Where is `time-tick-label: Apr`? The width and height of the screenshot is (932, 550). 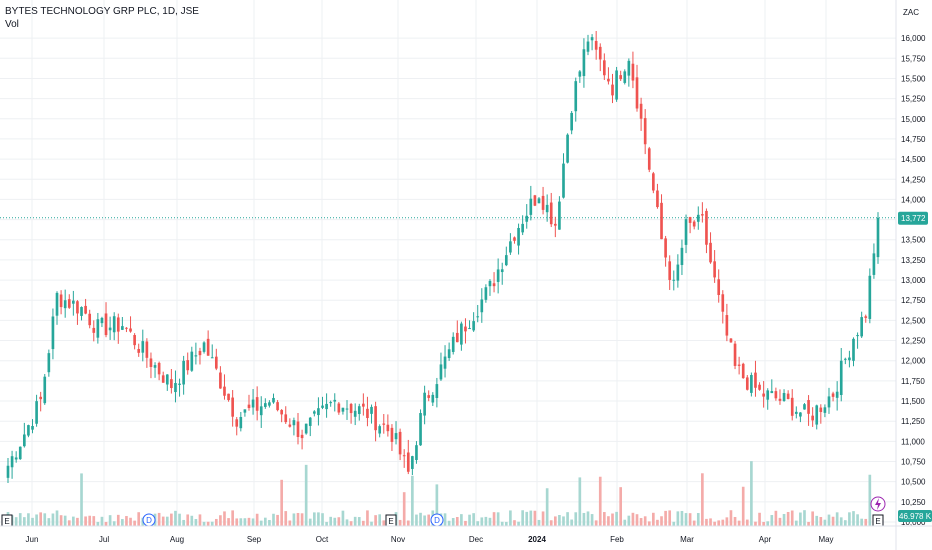 time-tick-label: Apr is located at coordinates (765, 539).